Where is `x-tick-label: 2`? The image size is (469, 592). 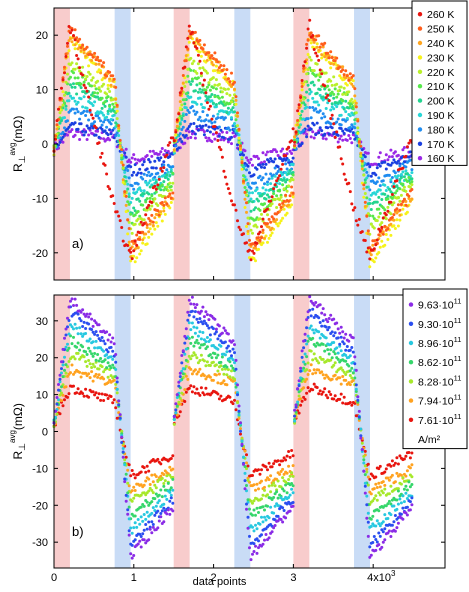
x-tick-label: 2 is located at coordinates (214, 578).